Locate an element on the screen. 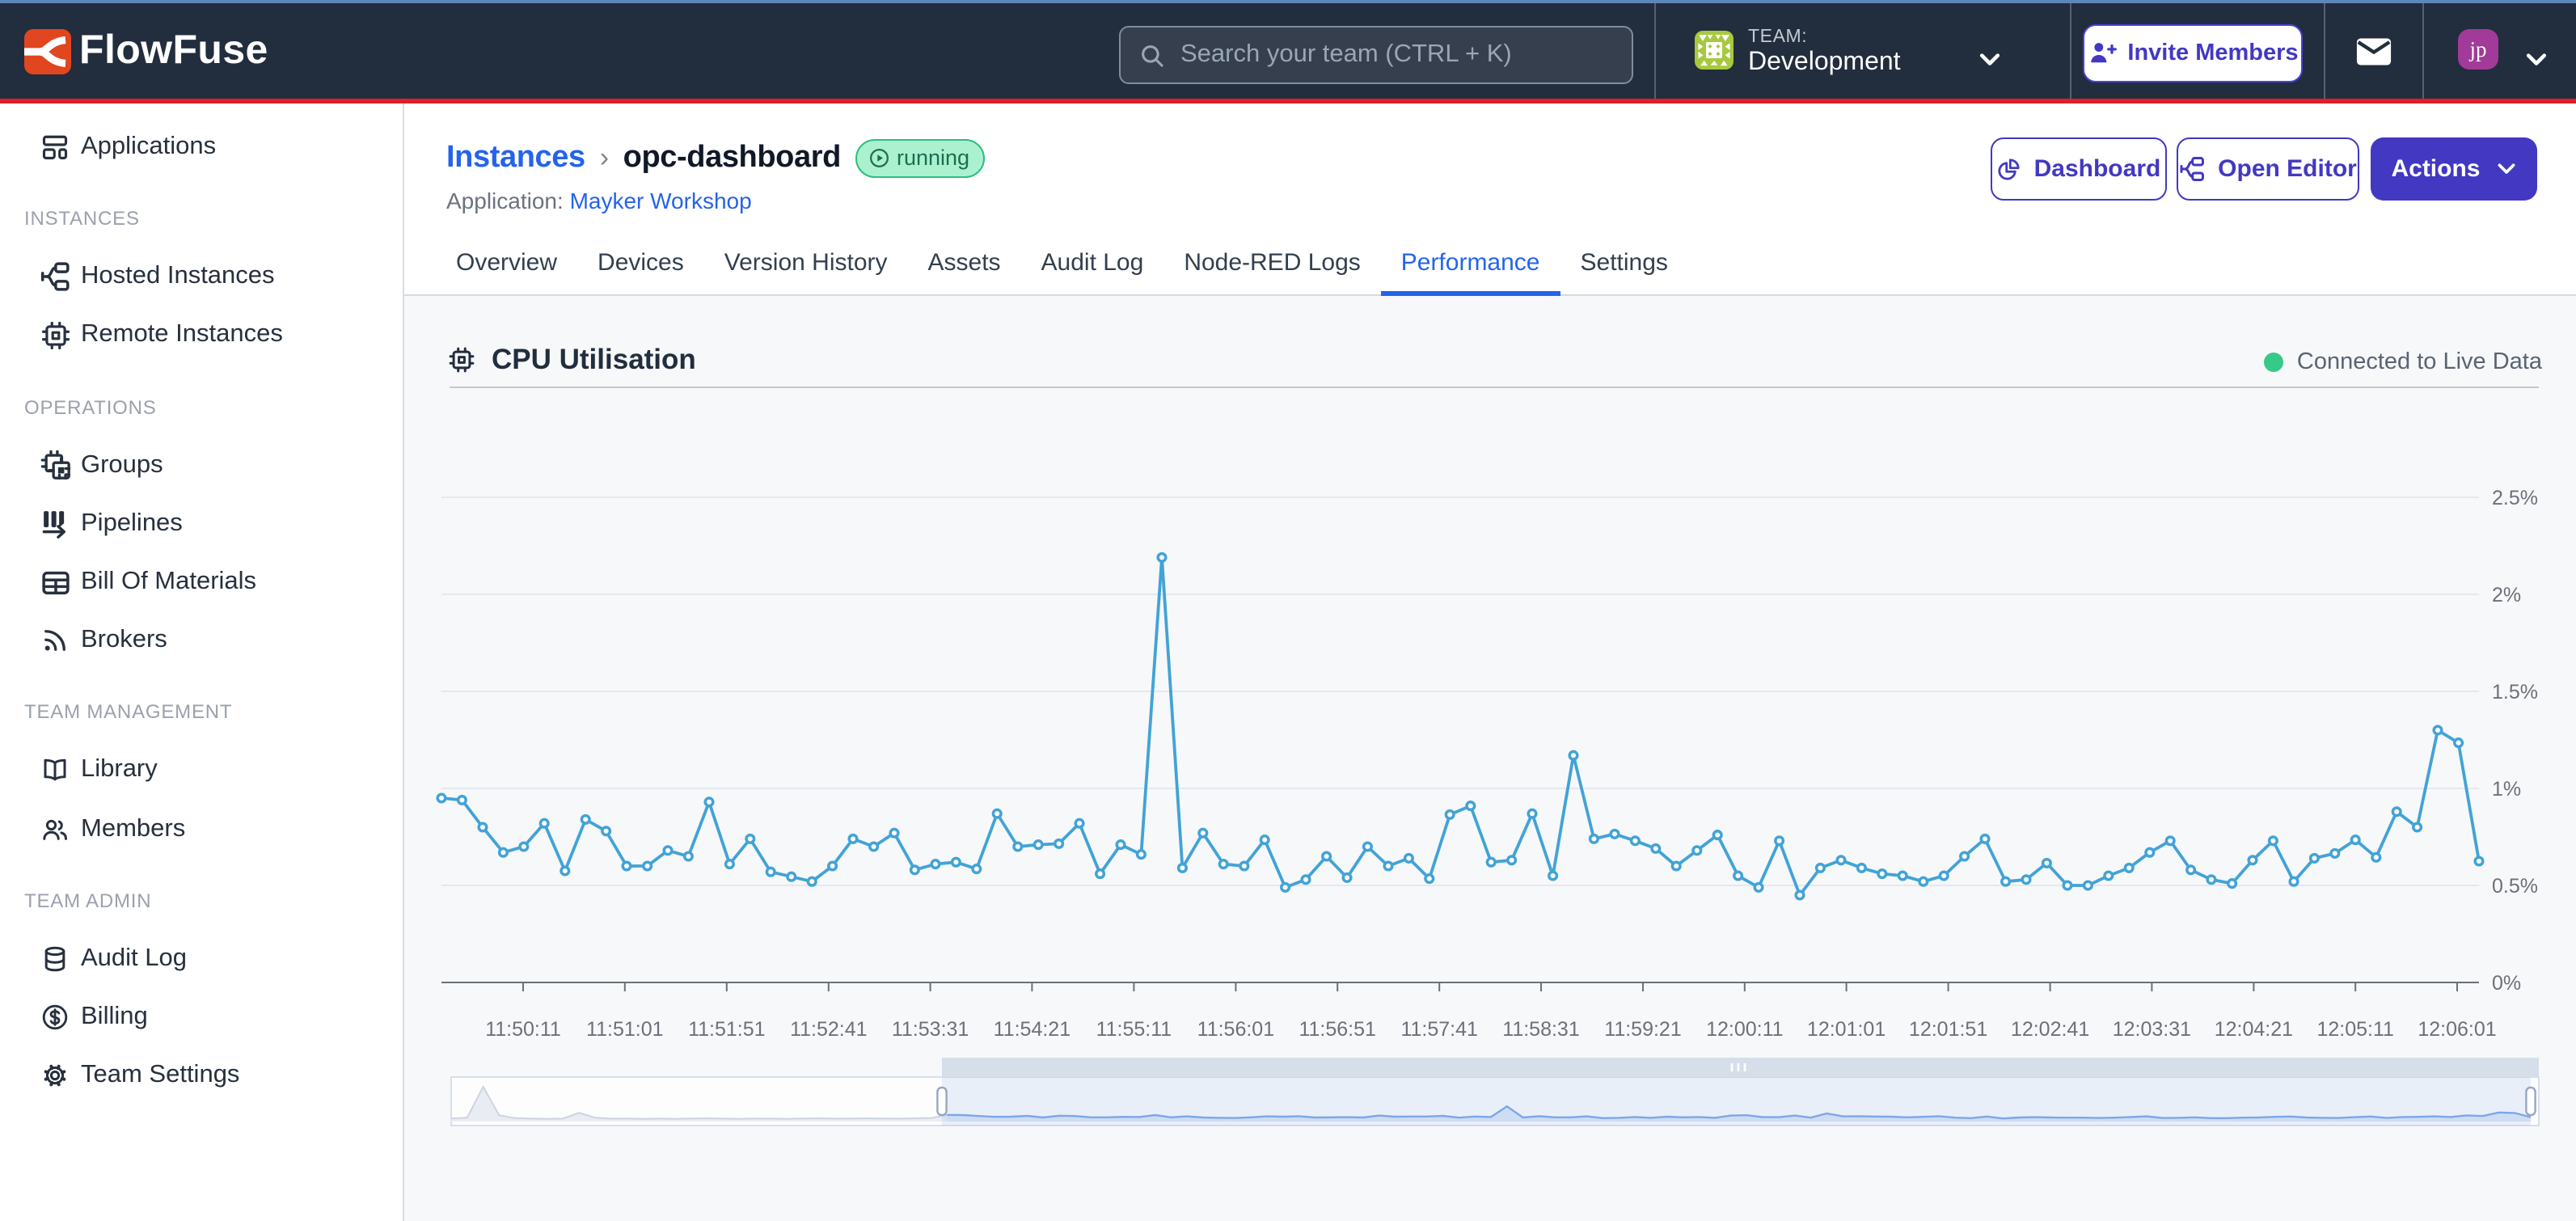 The width and height of the screenshot is (2576, 1221). svg-text: 12:02:41 is located at coordinates (2050, 1029).